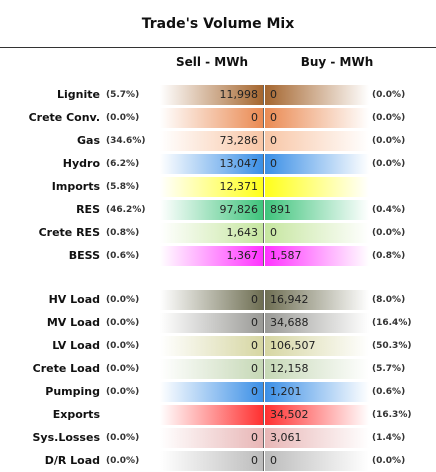  What do you see at coordinates (126, 141) in the screenshot?
I see `sell-percent: (34.6%)` at bounding box center [126, 141].